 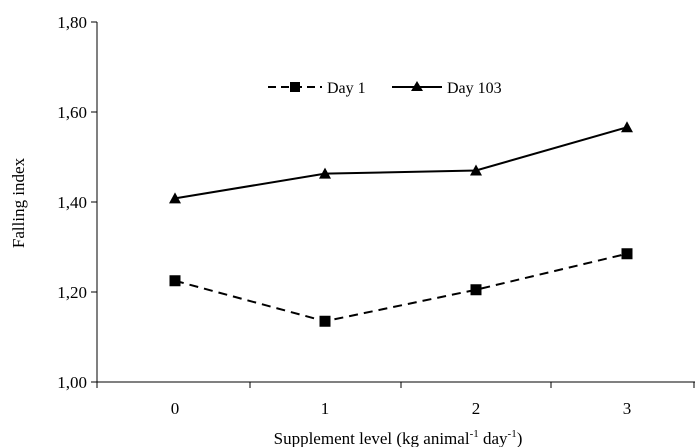 I want to click on x-axis-title: Supplement level (kg animal-1 day-1), so click(x=398, y=437).